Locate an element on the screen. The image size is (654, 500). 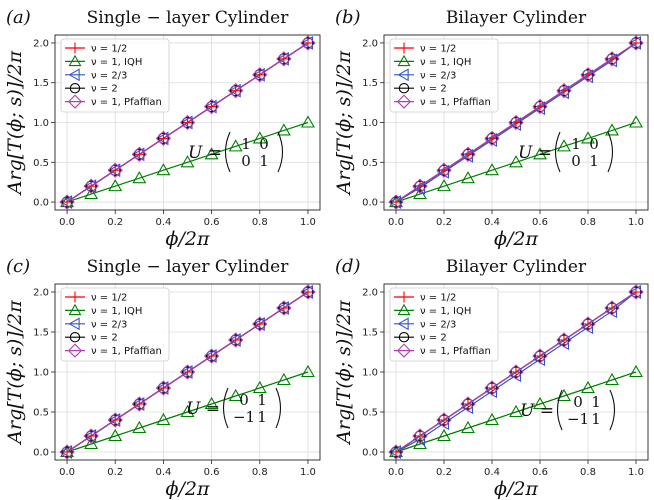
matrix-prefix: U = is located at coordinates (537, 411).